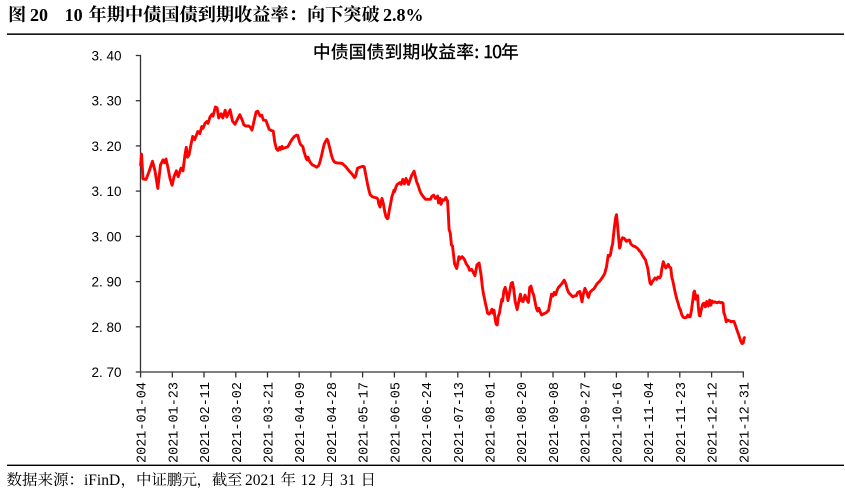 This screenshot has height=492, width=845. What do you see at coordinates (333, 422) in the screenshot?
I see `svg-text: 2021-04-28` at bounding box center [333, 422].